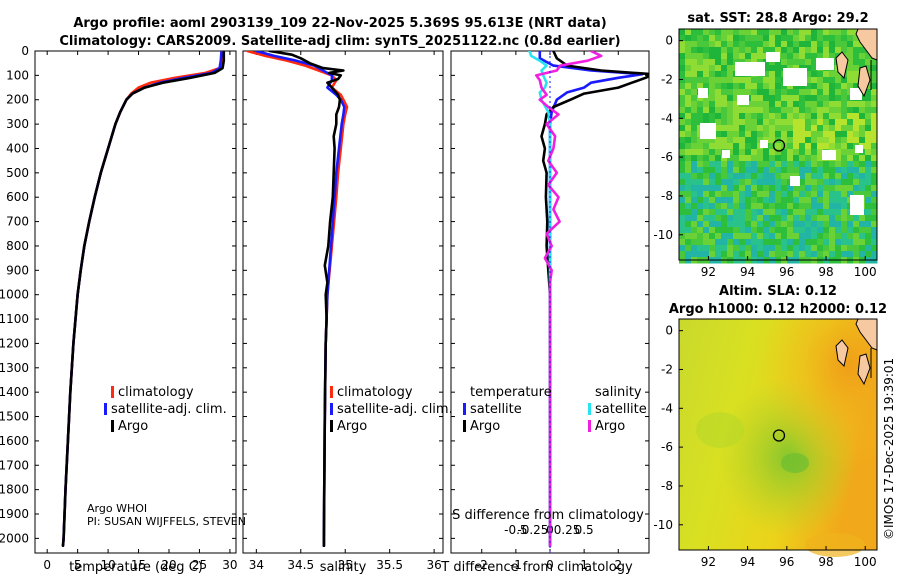 The height and width of the screenshot is (580, 900). Describe the element at coordinates (589, 409) in the screenshot. I see `legend-swatch-s-satellite` at that location.